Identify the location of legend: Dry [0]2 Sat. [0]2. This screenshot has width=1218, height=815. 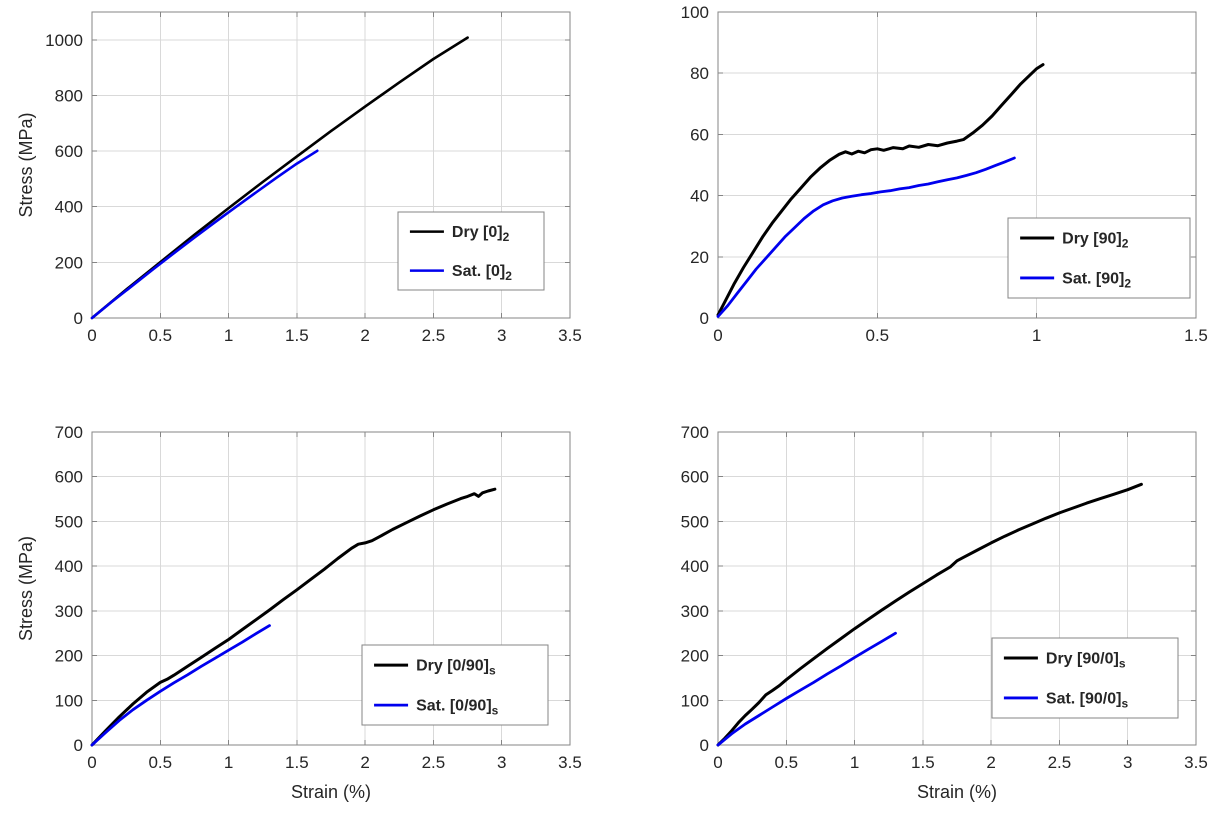
(471, 251).